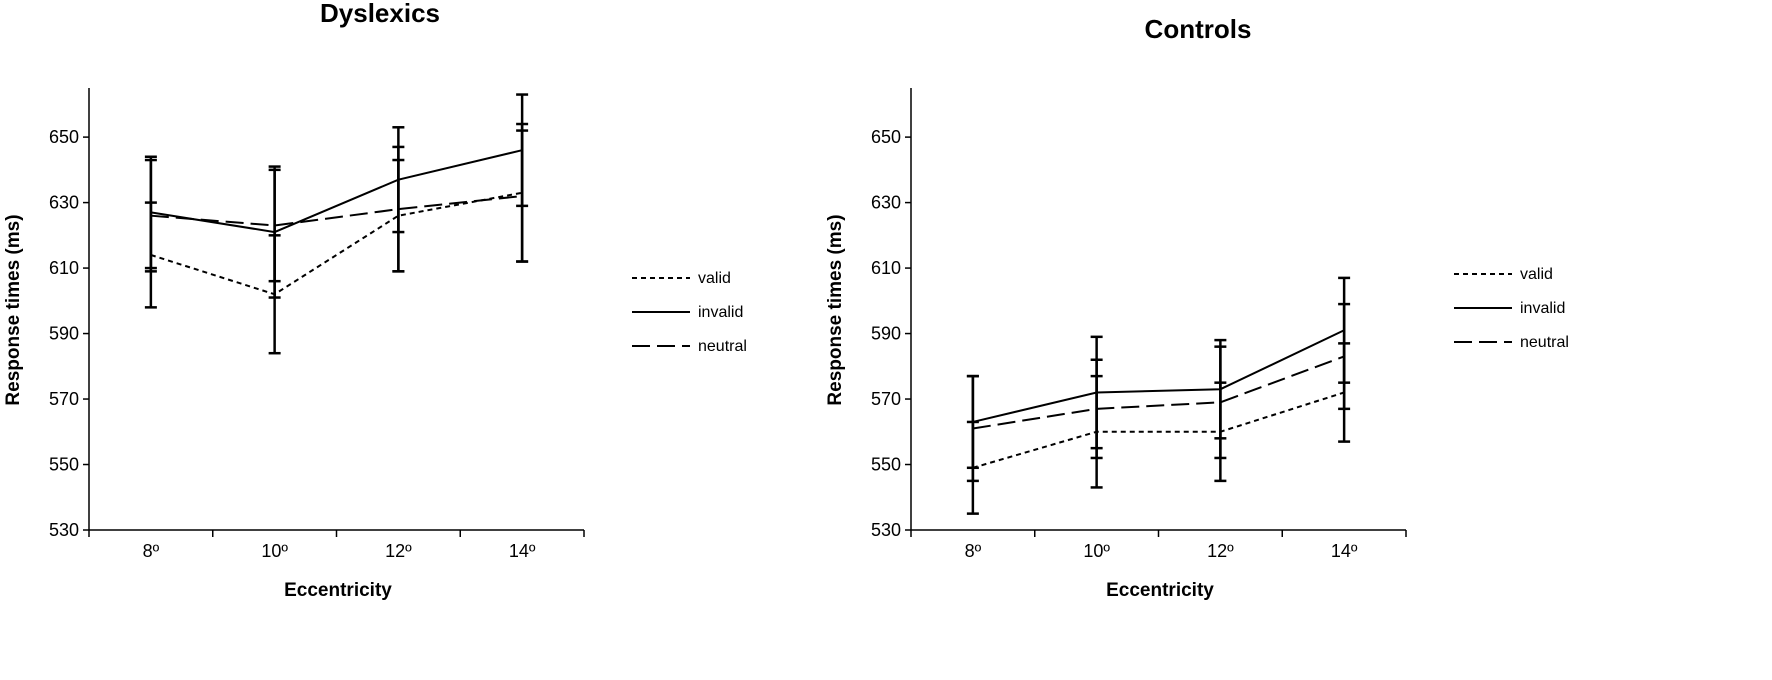 The height and width of the screenshot is (680, 1772). I want to click on chart-title: Controls, so click(1198, 29).